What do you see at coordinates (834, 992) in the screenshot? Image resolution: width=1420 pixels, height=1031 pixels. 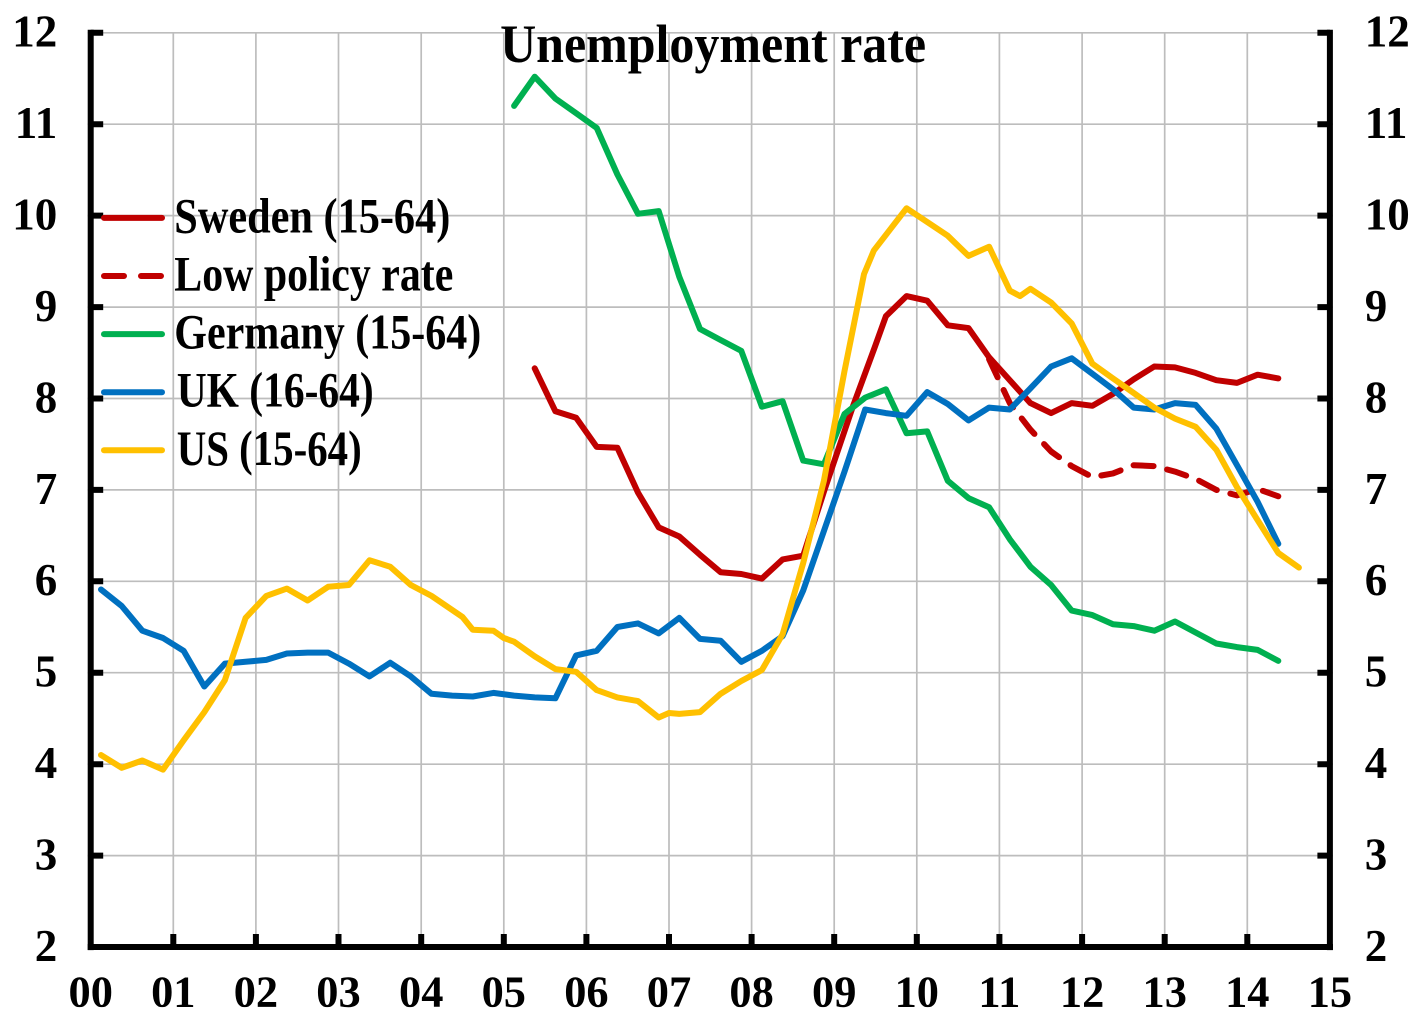 I see `svg-text: 09` at bounding box center [834, 992].